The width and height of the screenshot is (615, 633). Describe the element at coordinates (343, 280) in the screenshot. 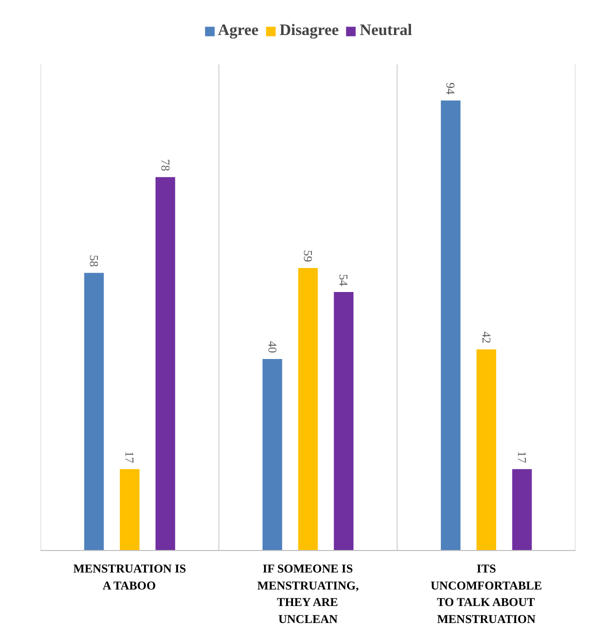

I see `data-label: 54` at that location.